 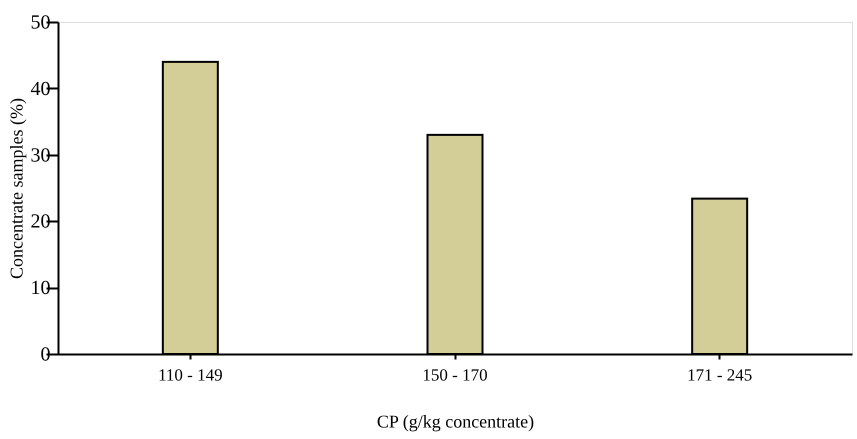 What do you see at coordinates (40, 23) in the screenshot?
I see `y-tick-label: 50` at bounding box center [40, 23].